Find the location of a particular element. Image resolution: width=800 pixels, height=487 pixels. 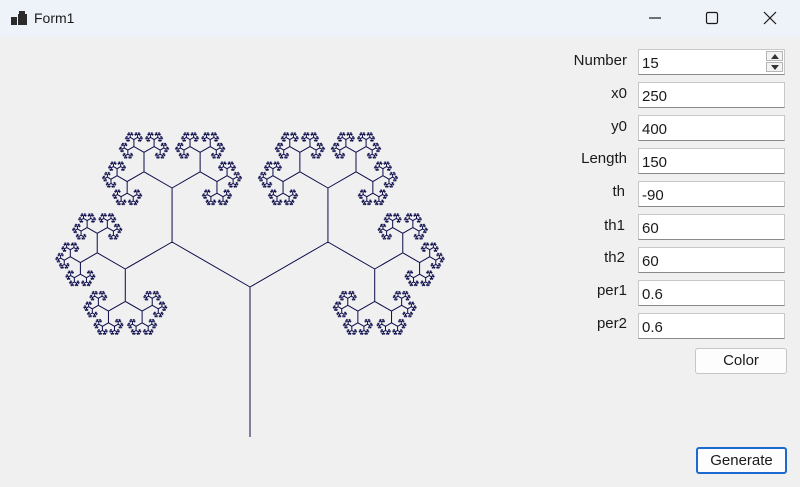

maximize-icon is located at coordinates (712, 18).